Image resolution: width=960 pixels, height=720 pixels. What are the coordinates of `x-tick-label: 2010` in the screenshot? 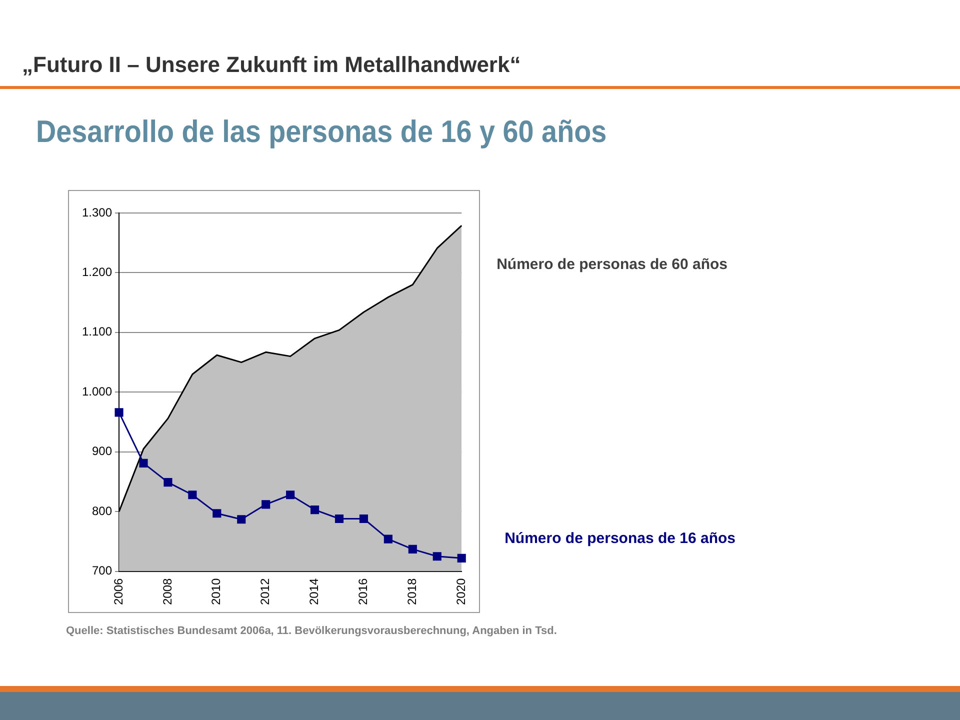 It's located at (216, 592).